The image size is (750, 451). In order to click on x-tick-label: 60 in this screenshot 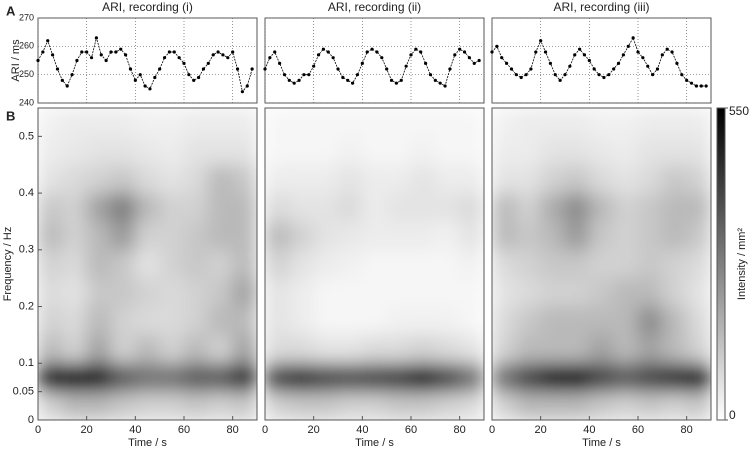, I will do `click(184, 430)`.